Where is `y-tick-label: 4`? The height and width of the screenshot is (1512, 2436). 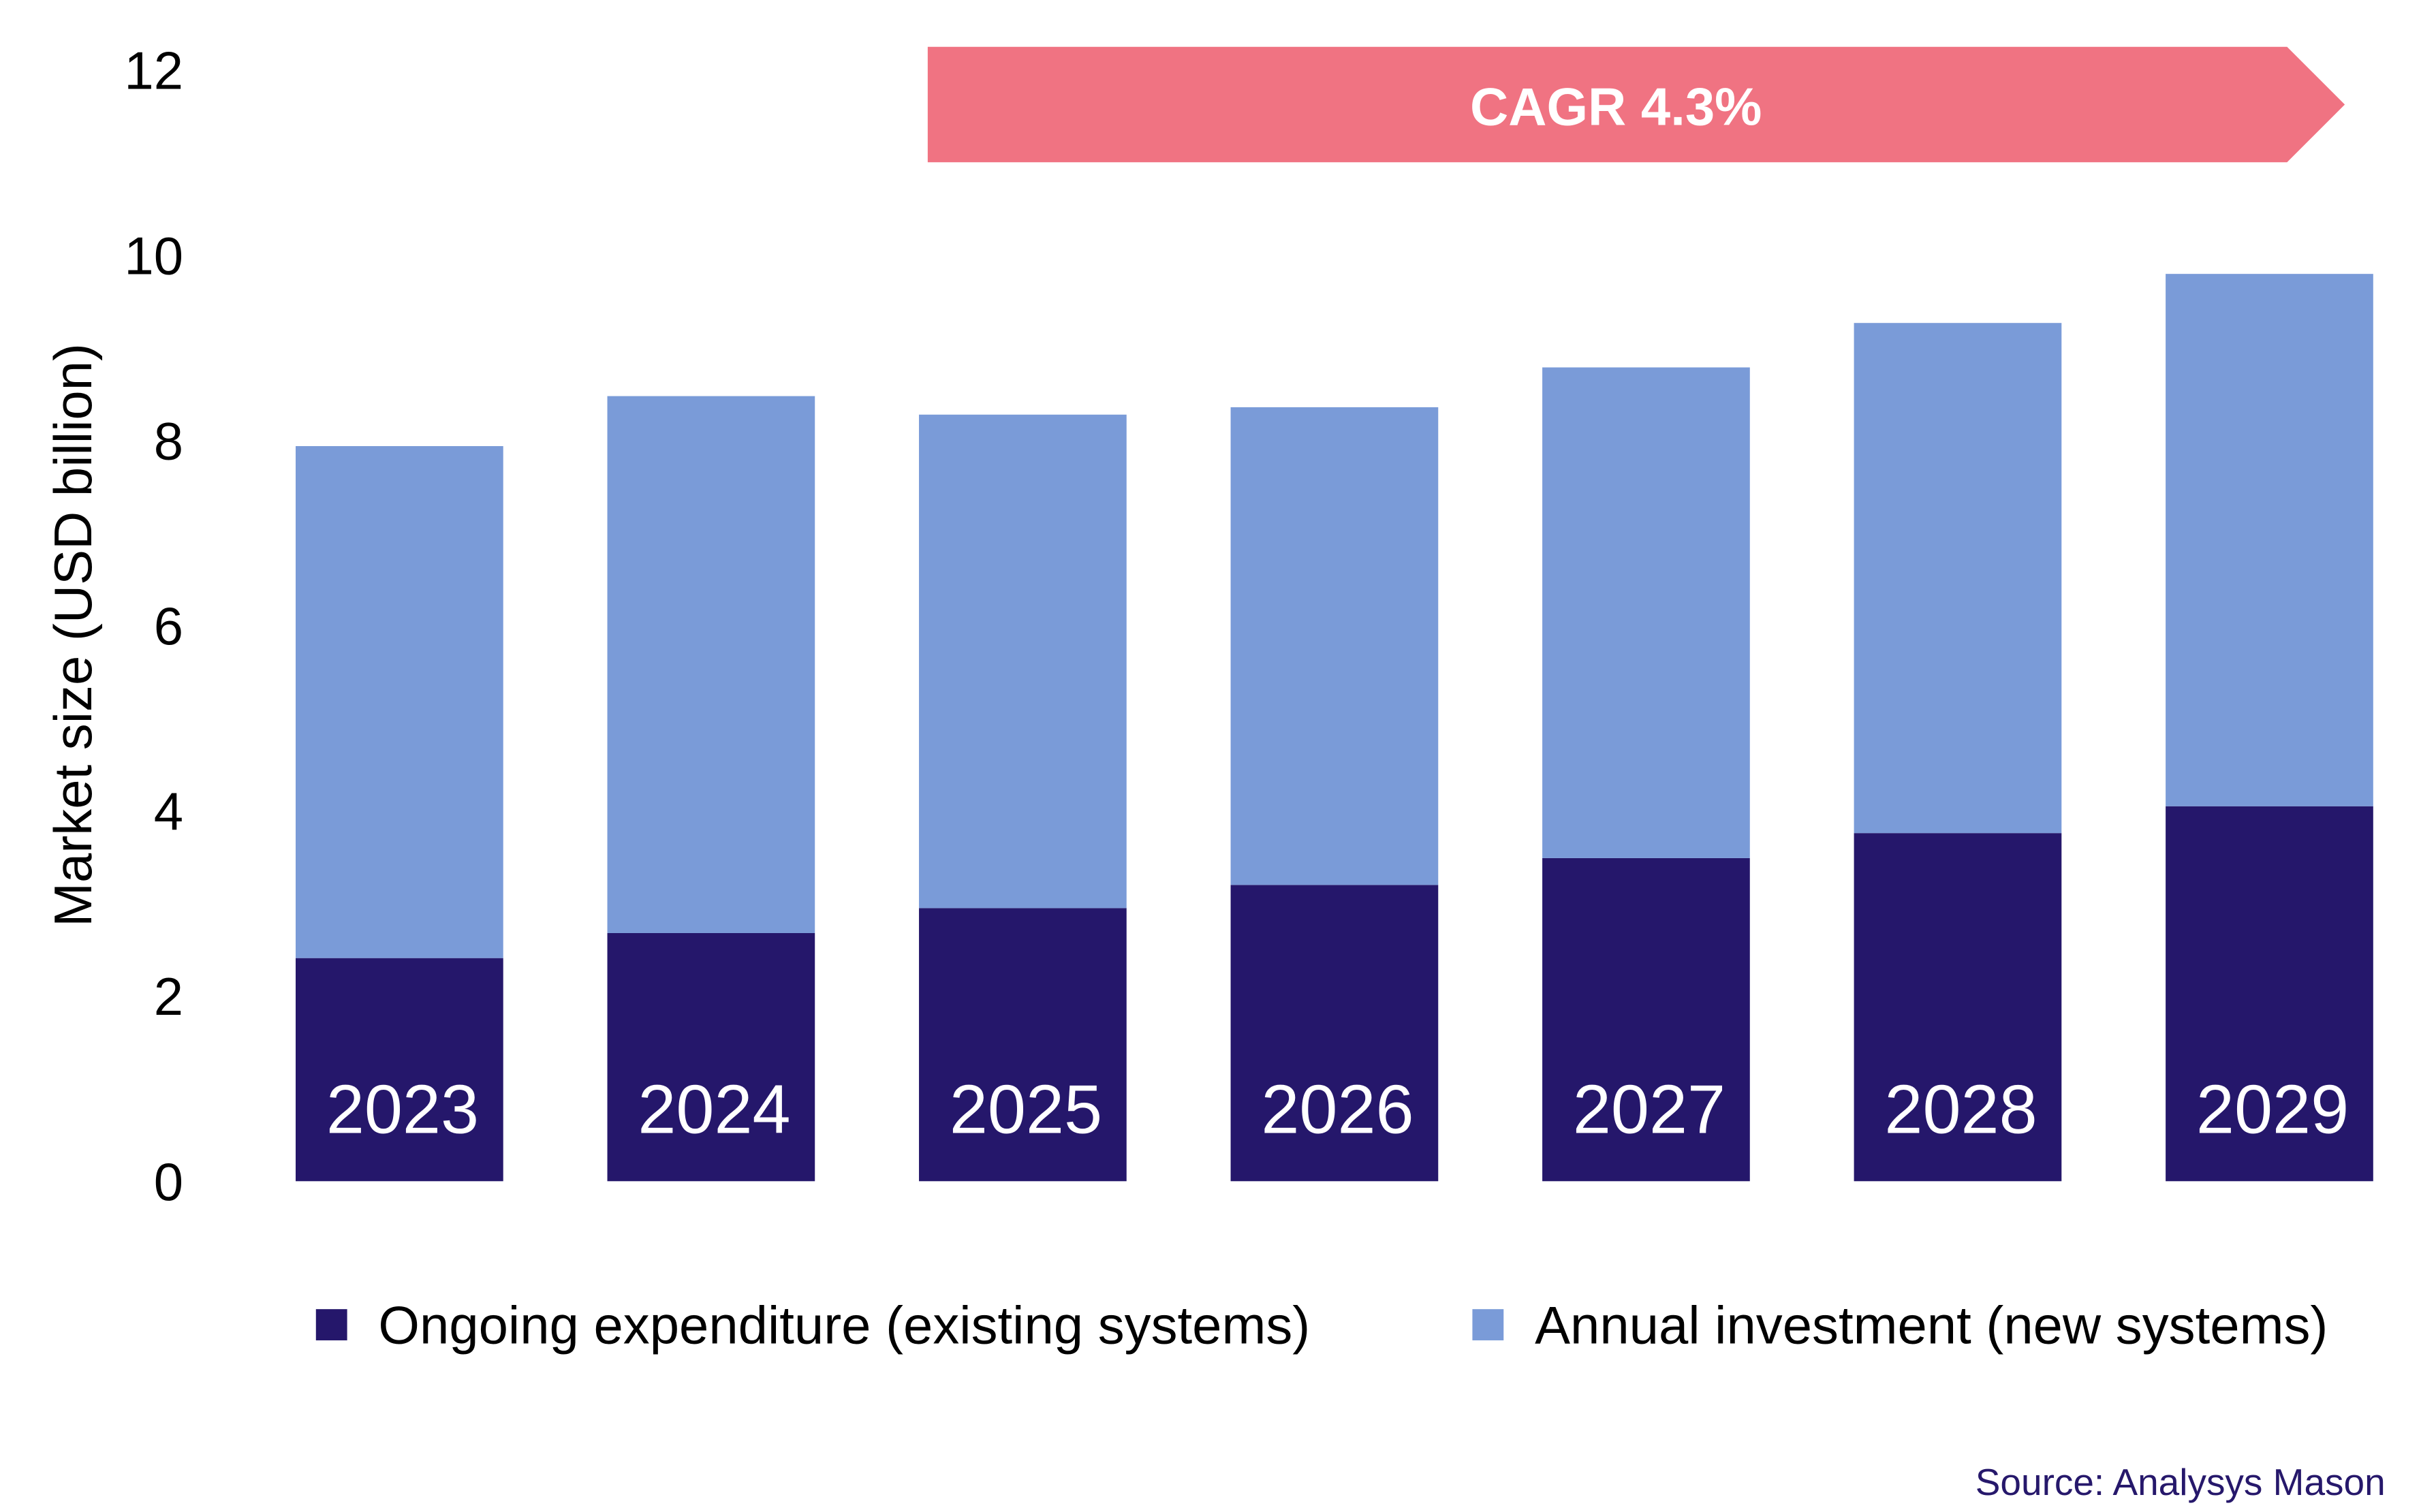 y-tick-label: 4 is located at coordinates (168, 811).